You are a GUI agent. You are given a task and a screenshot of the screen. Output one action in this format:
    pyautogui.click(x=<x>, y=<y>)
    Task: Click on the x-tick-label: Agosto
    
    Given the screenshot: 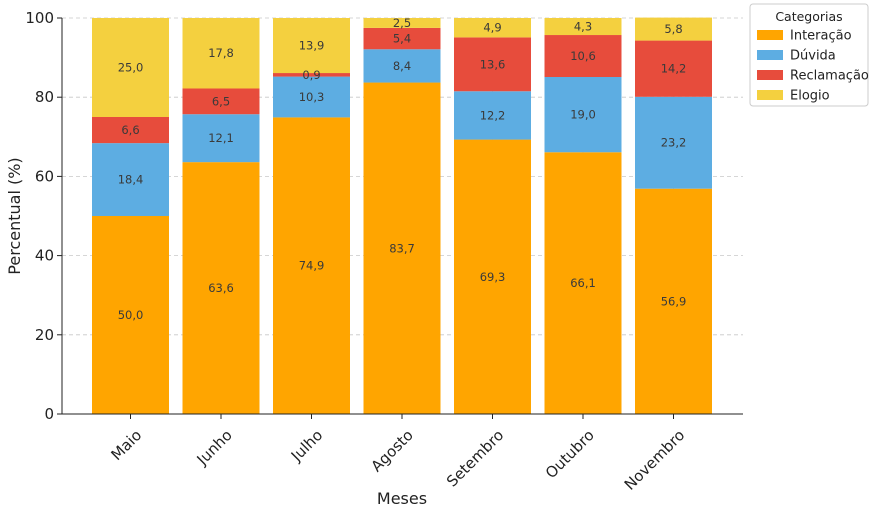 What is the action you would take?
    pyautogui.click(x=391, y=450)
    